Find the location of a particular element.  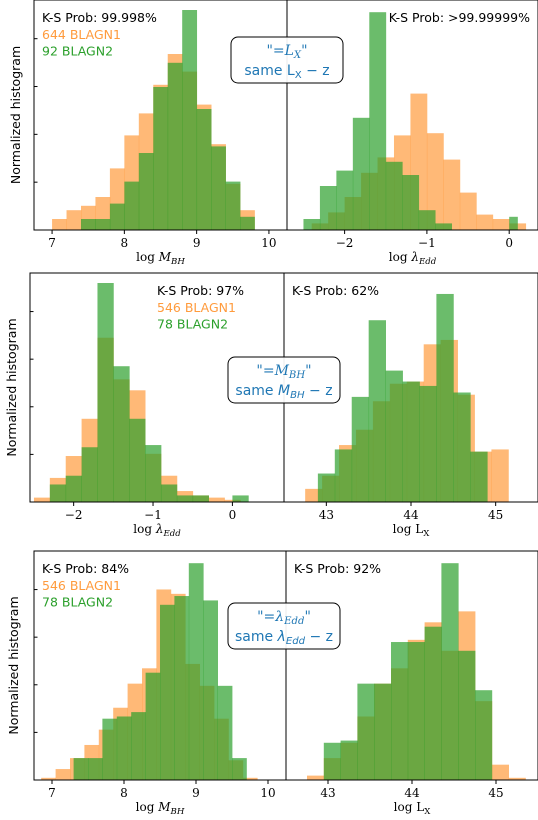

x-tick-label: 45 is located at coordinates (495, 793).